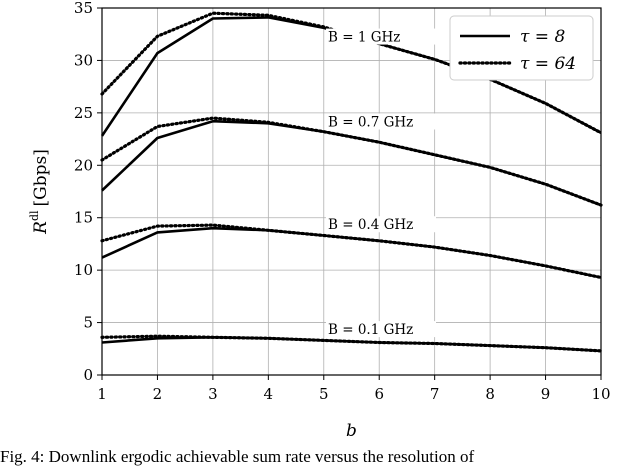 This screenshot has height=467, width=640. I want to click on x-tick-label: 4, so click(269, 394).